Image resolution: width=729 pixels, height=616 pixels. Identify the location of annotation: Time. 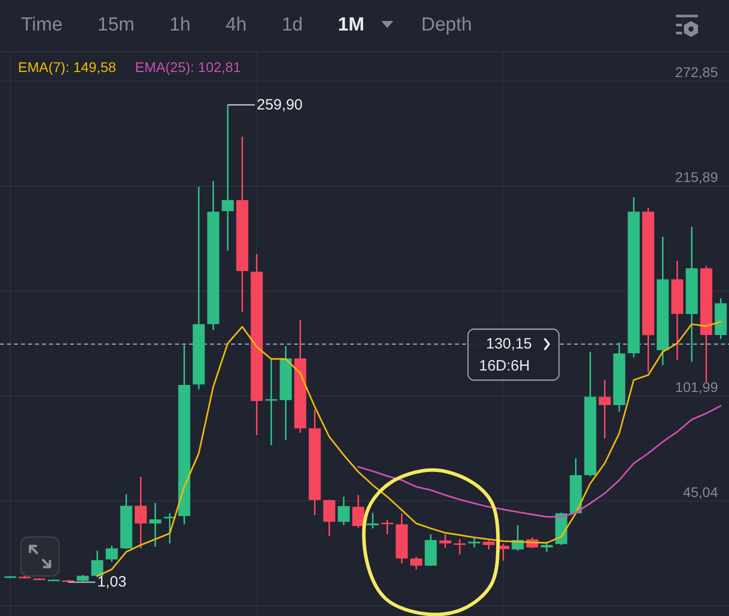
(42, 25).